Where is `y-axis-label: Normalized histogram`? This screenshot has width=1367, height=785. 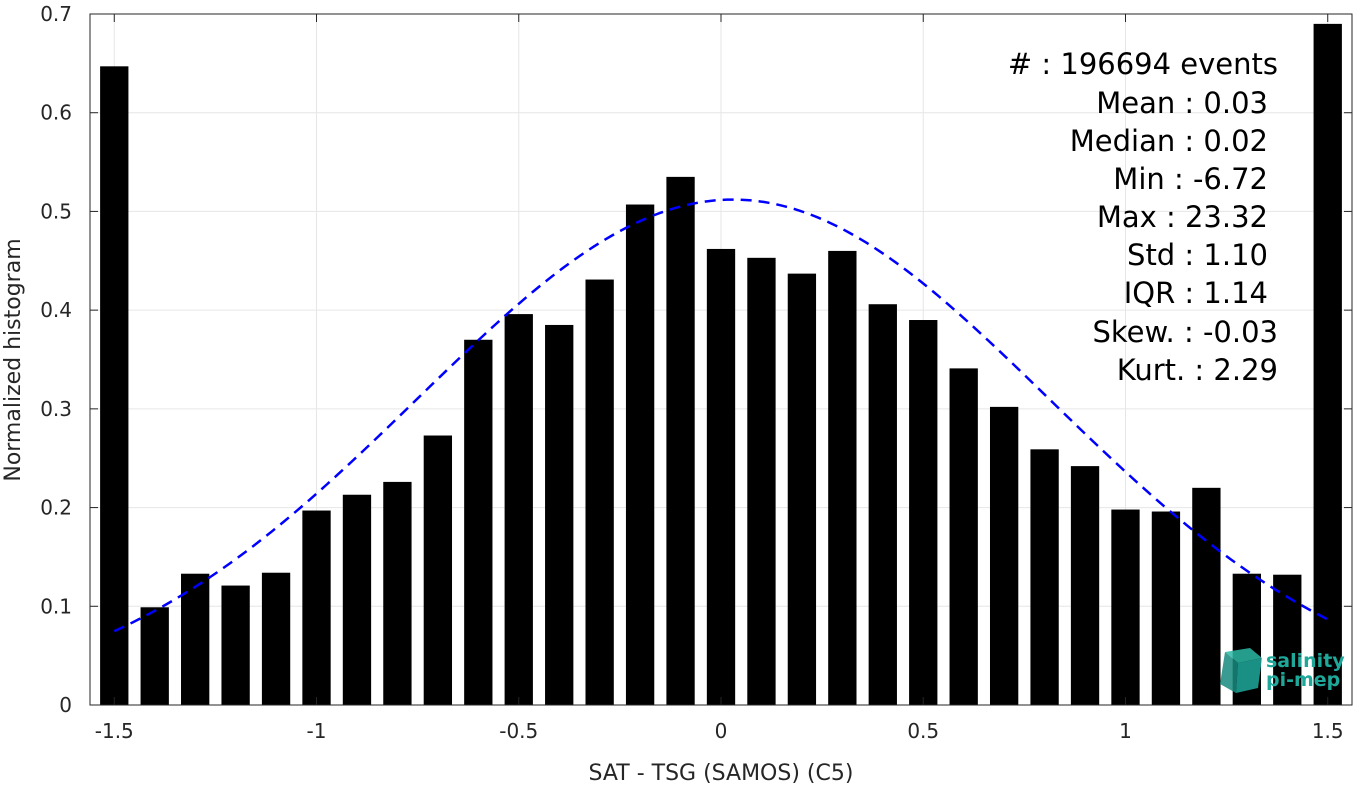 y-axis-label: Normalized histogram is located at coordinates (13, 359).